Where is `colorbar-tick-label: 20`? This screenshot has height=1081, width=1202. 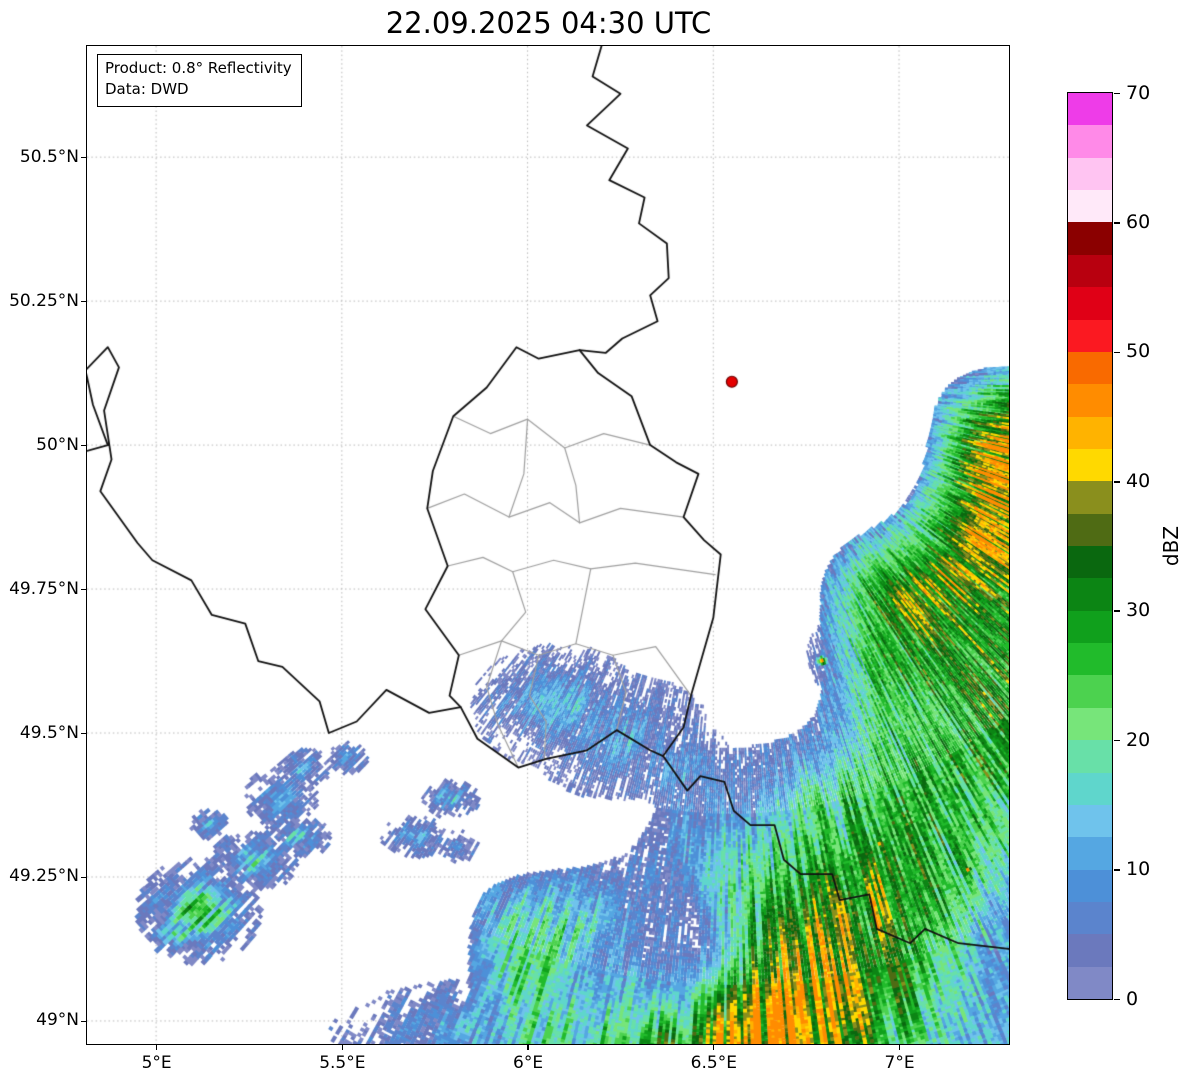 colorbar-tick-label: 20 is located at coordinates (1138, 739).